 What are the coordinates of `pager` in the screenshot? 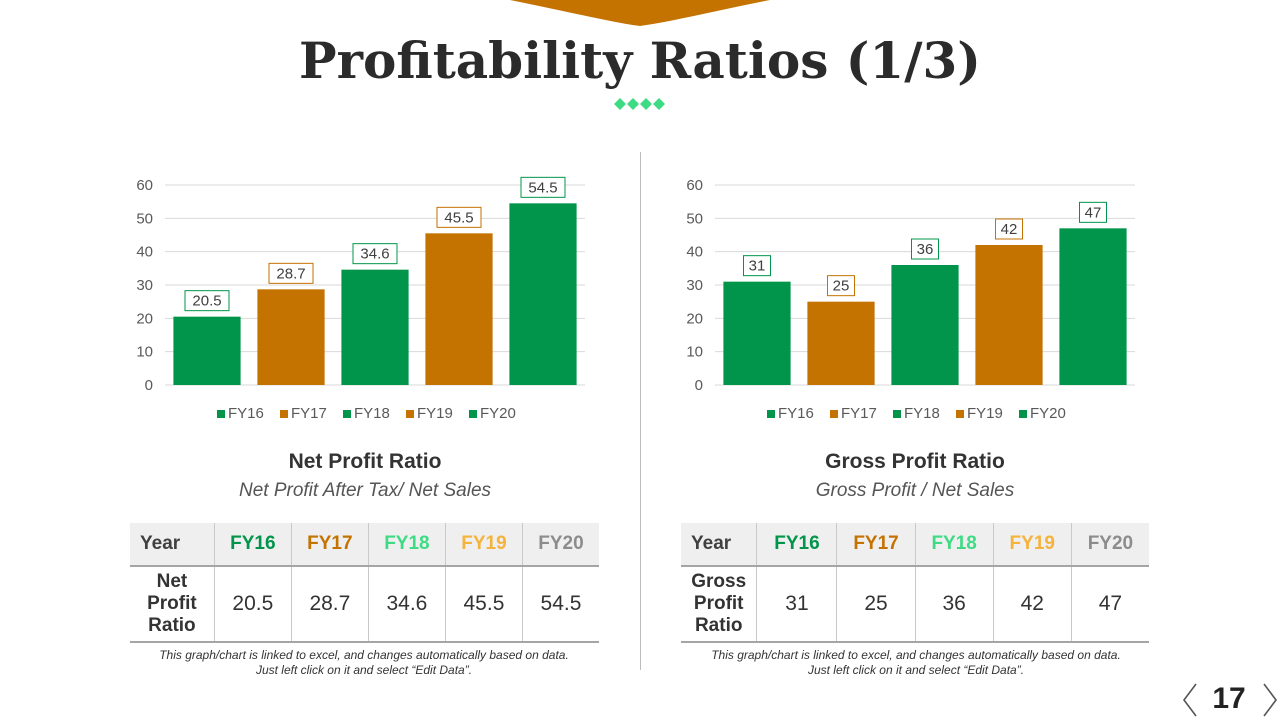 It's located at (1230, 700).